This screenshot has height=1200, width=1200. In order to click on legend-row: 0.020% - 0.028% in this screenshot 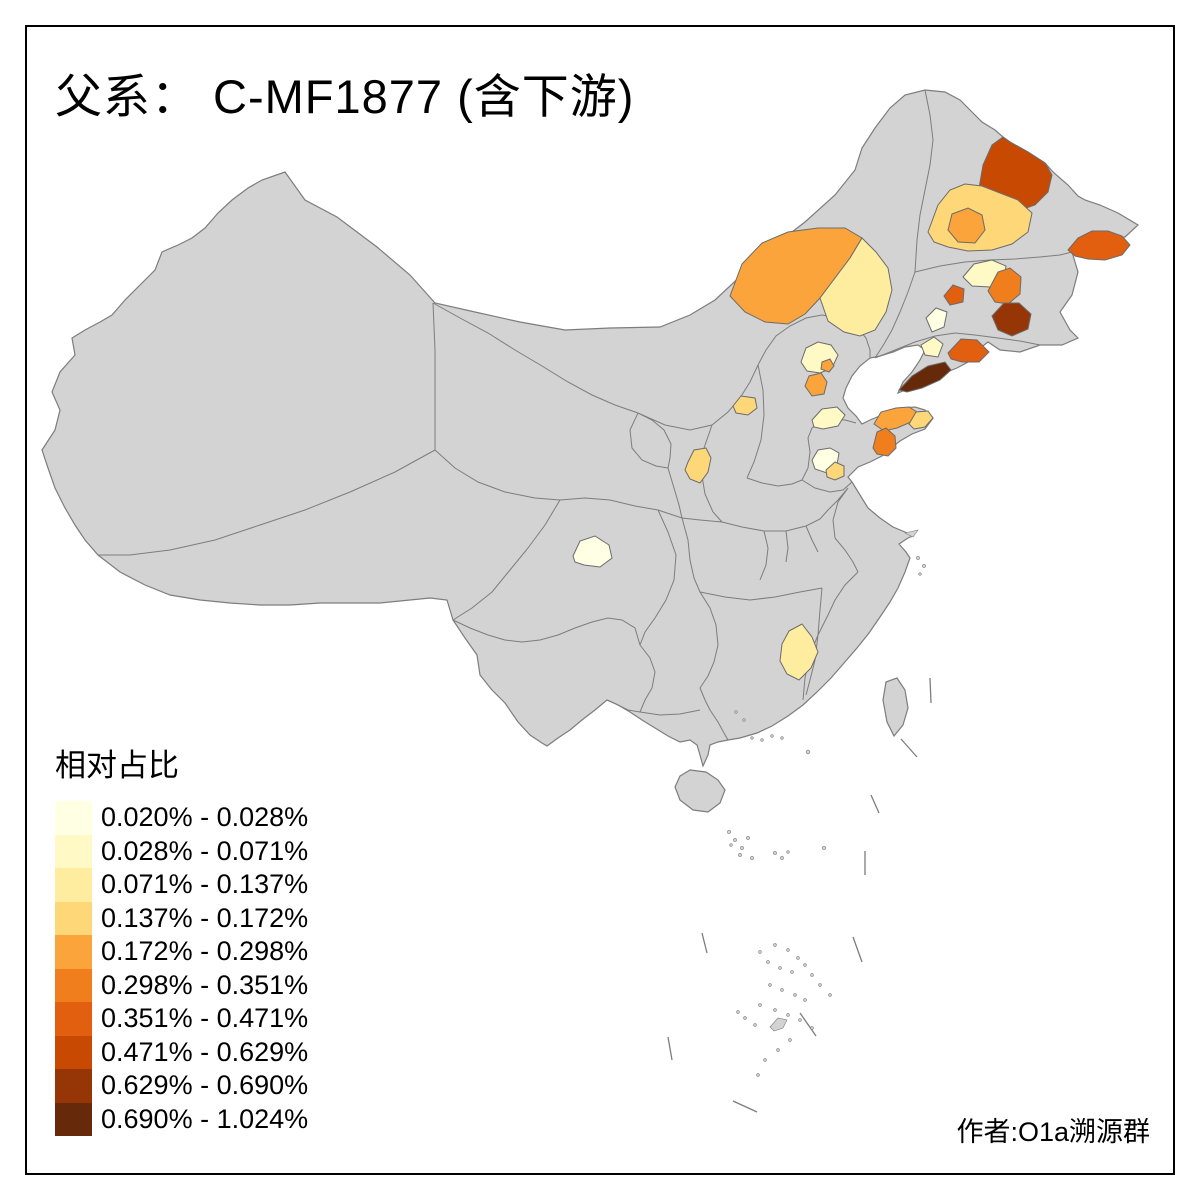, I will do `click(181, 818)`.